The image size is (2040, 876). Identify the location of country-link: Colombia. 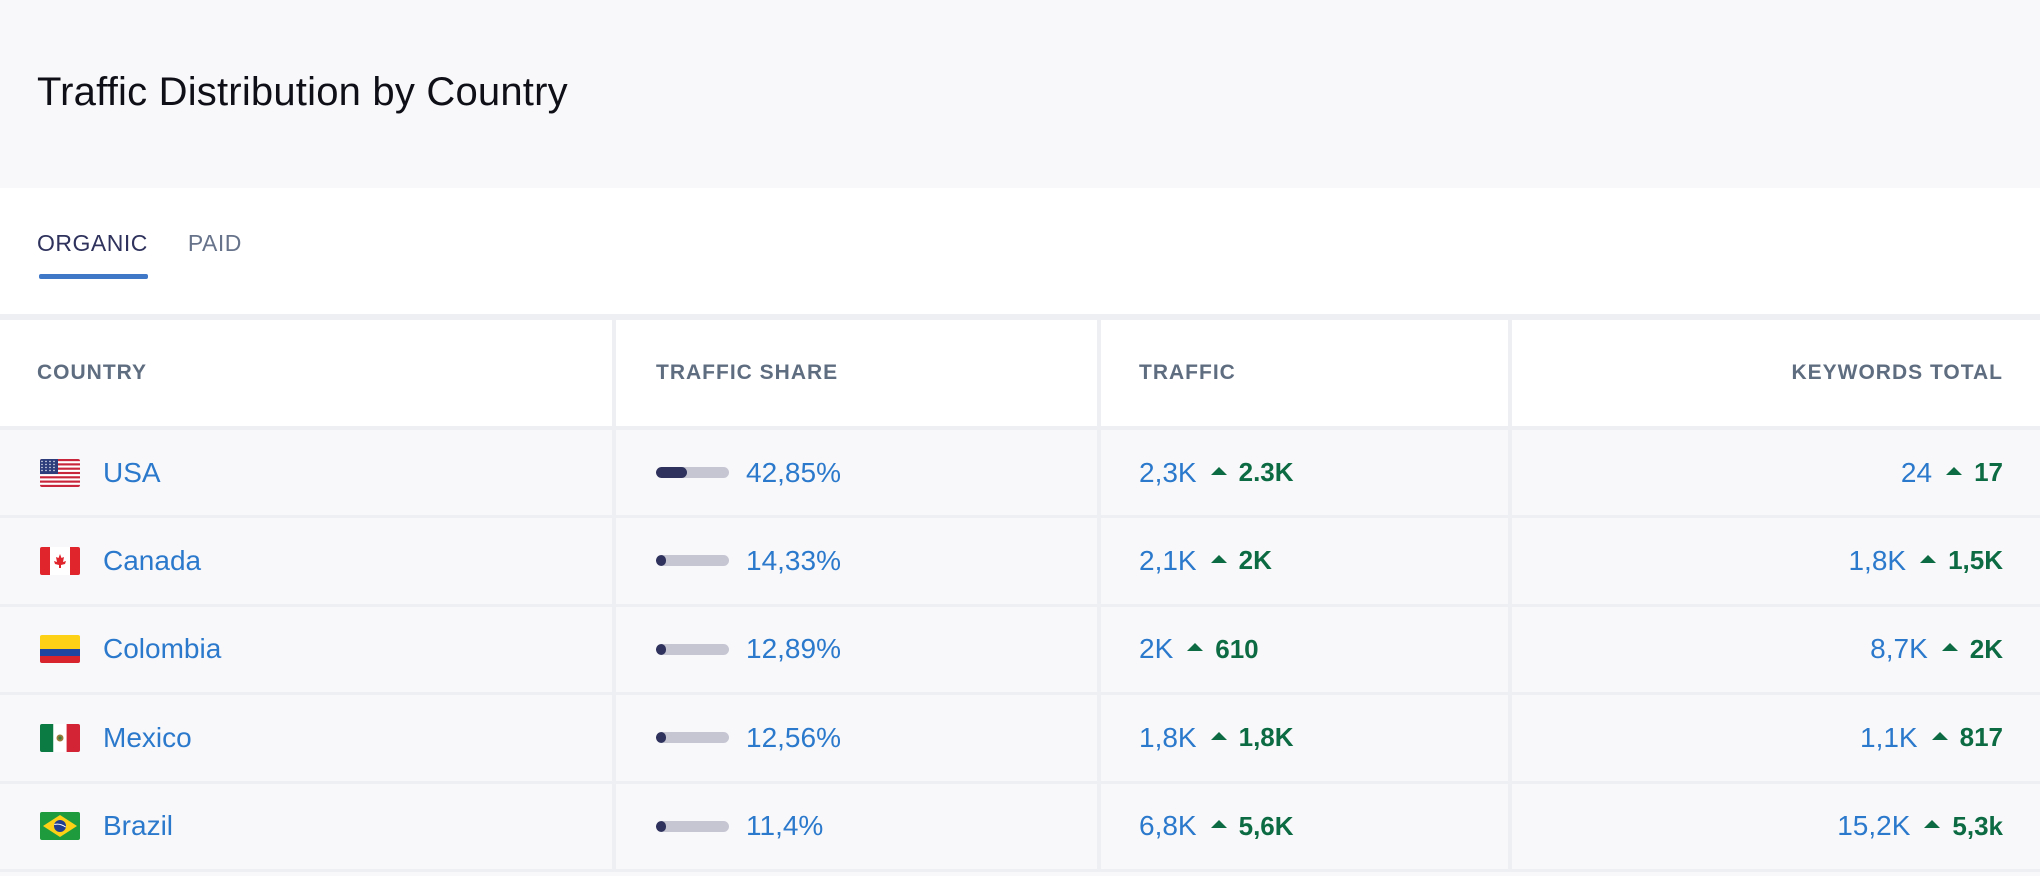
(162, 649).